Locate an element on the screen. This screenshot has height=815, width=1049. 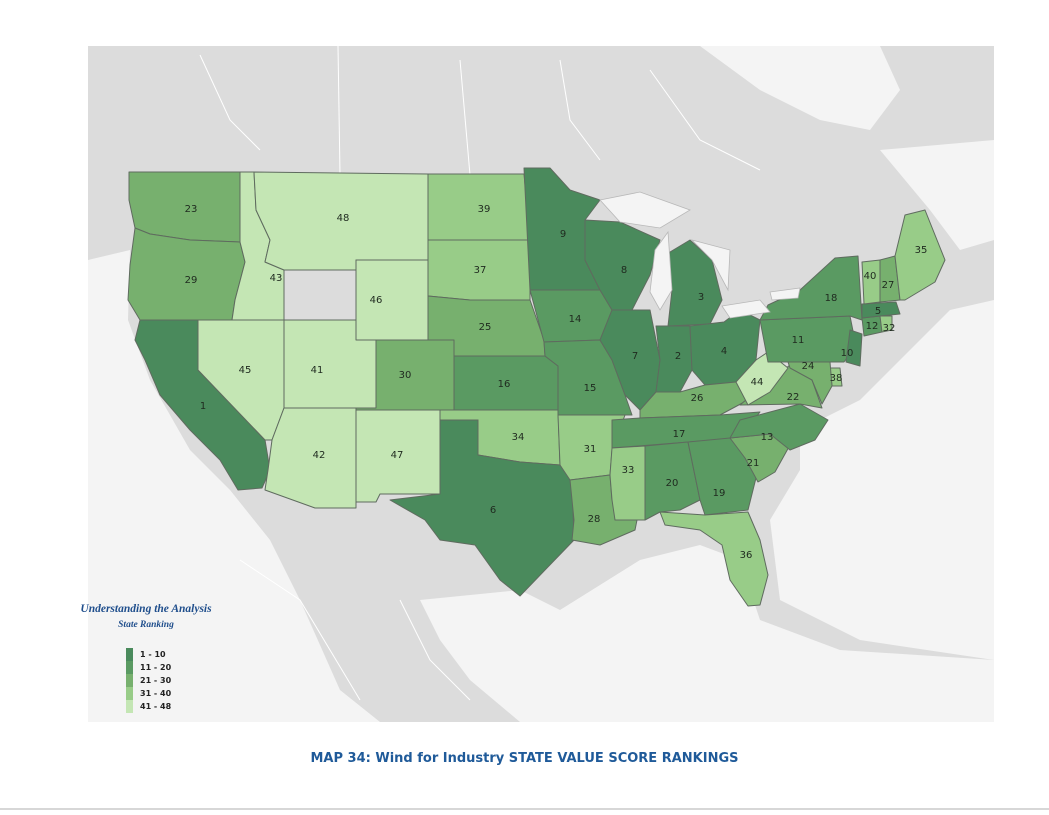
state-vt is located at coordinates (871, 282).